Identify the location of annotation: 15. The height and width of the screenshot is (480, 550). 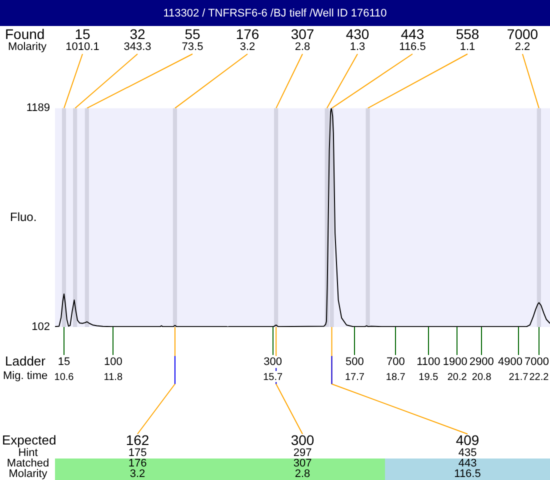
(64, 362).